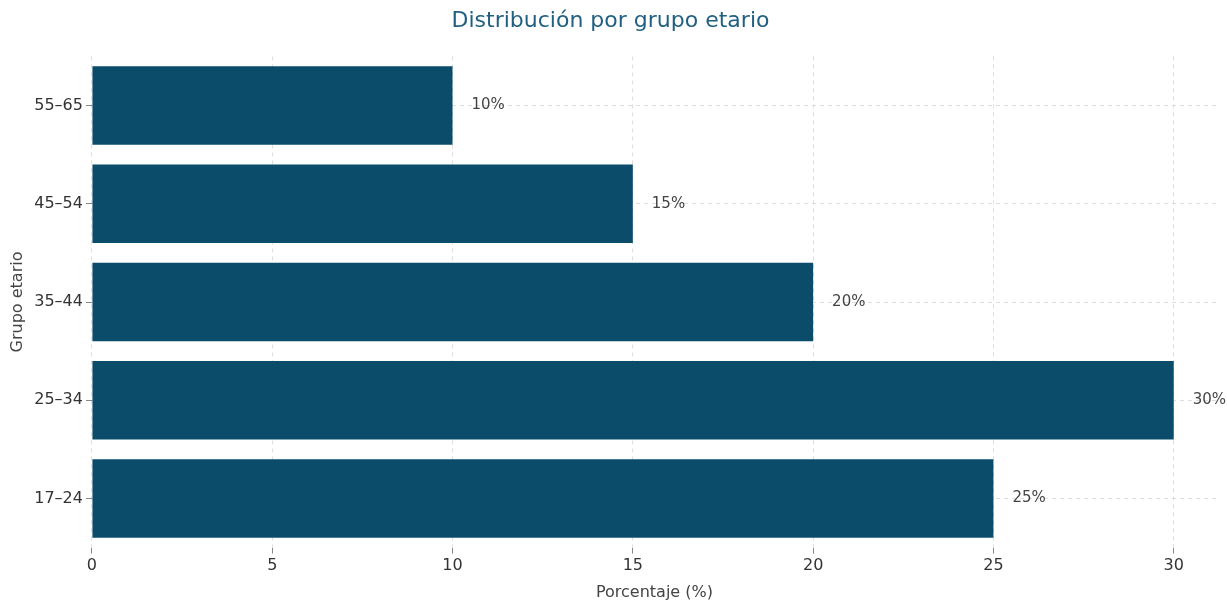 The width and height of the screenshot is (1227, 608). What do you see at coordinates (92, 565) in the screenshot?
I see `x-tick-label: 0` at bounding box center [92, 565].